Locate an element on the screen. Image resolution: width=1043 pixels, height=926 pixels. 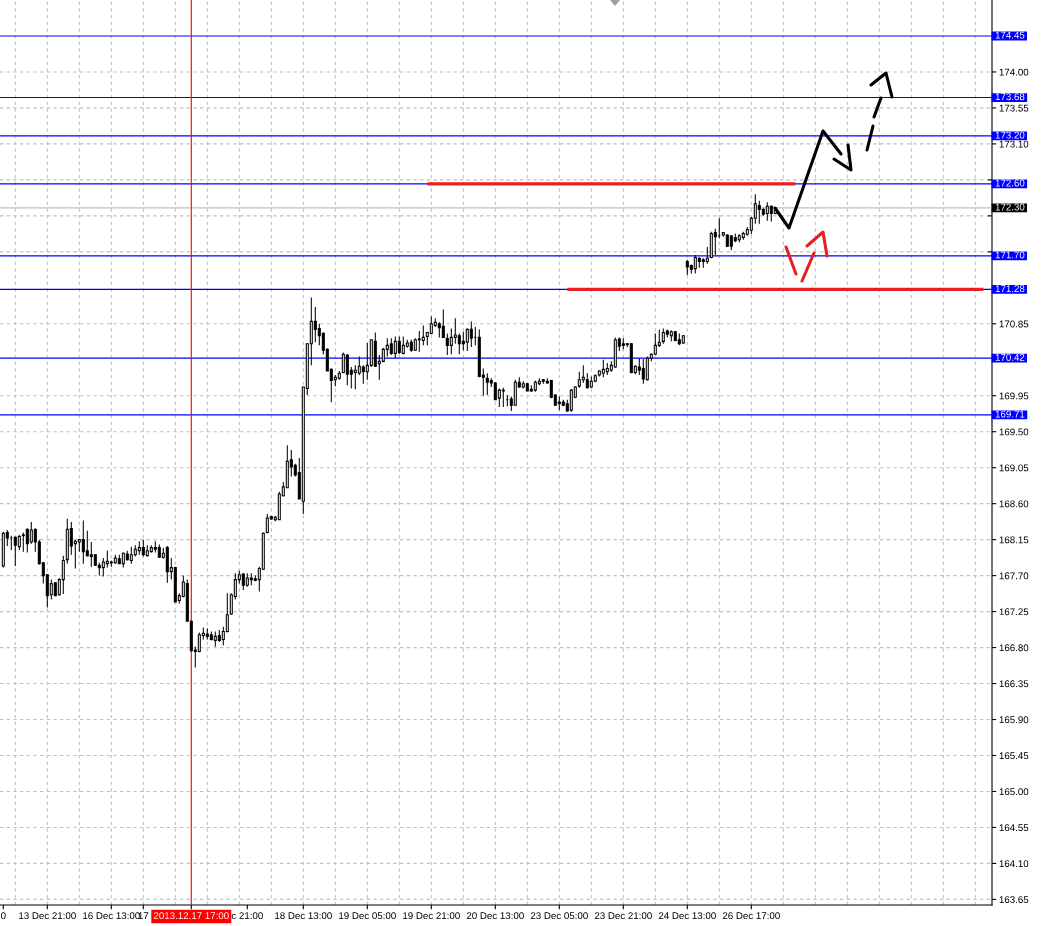
y-tick-label: 167.70 is located at coordinates (1014, 576).